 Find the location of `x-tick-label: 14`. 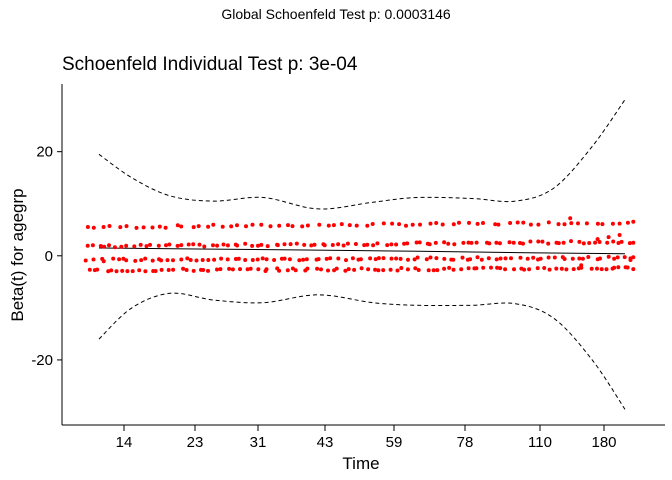

x-tick-label: 14 is located at coordinates (124, 442).